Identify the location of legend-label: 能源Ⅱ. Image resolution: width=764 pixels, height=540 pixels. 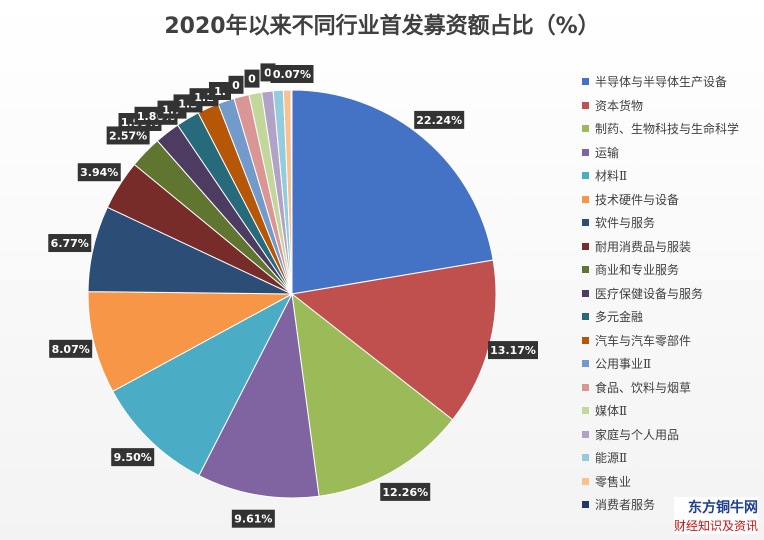
(611, 458).